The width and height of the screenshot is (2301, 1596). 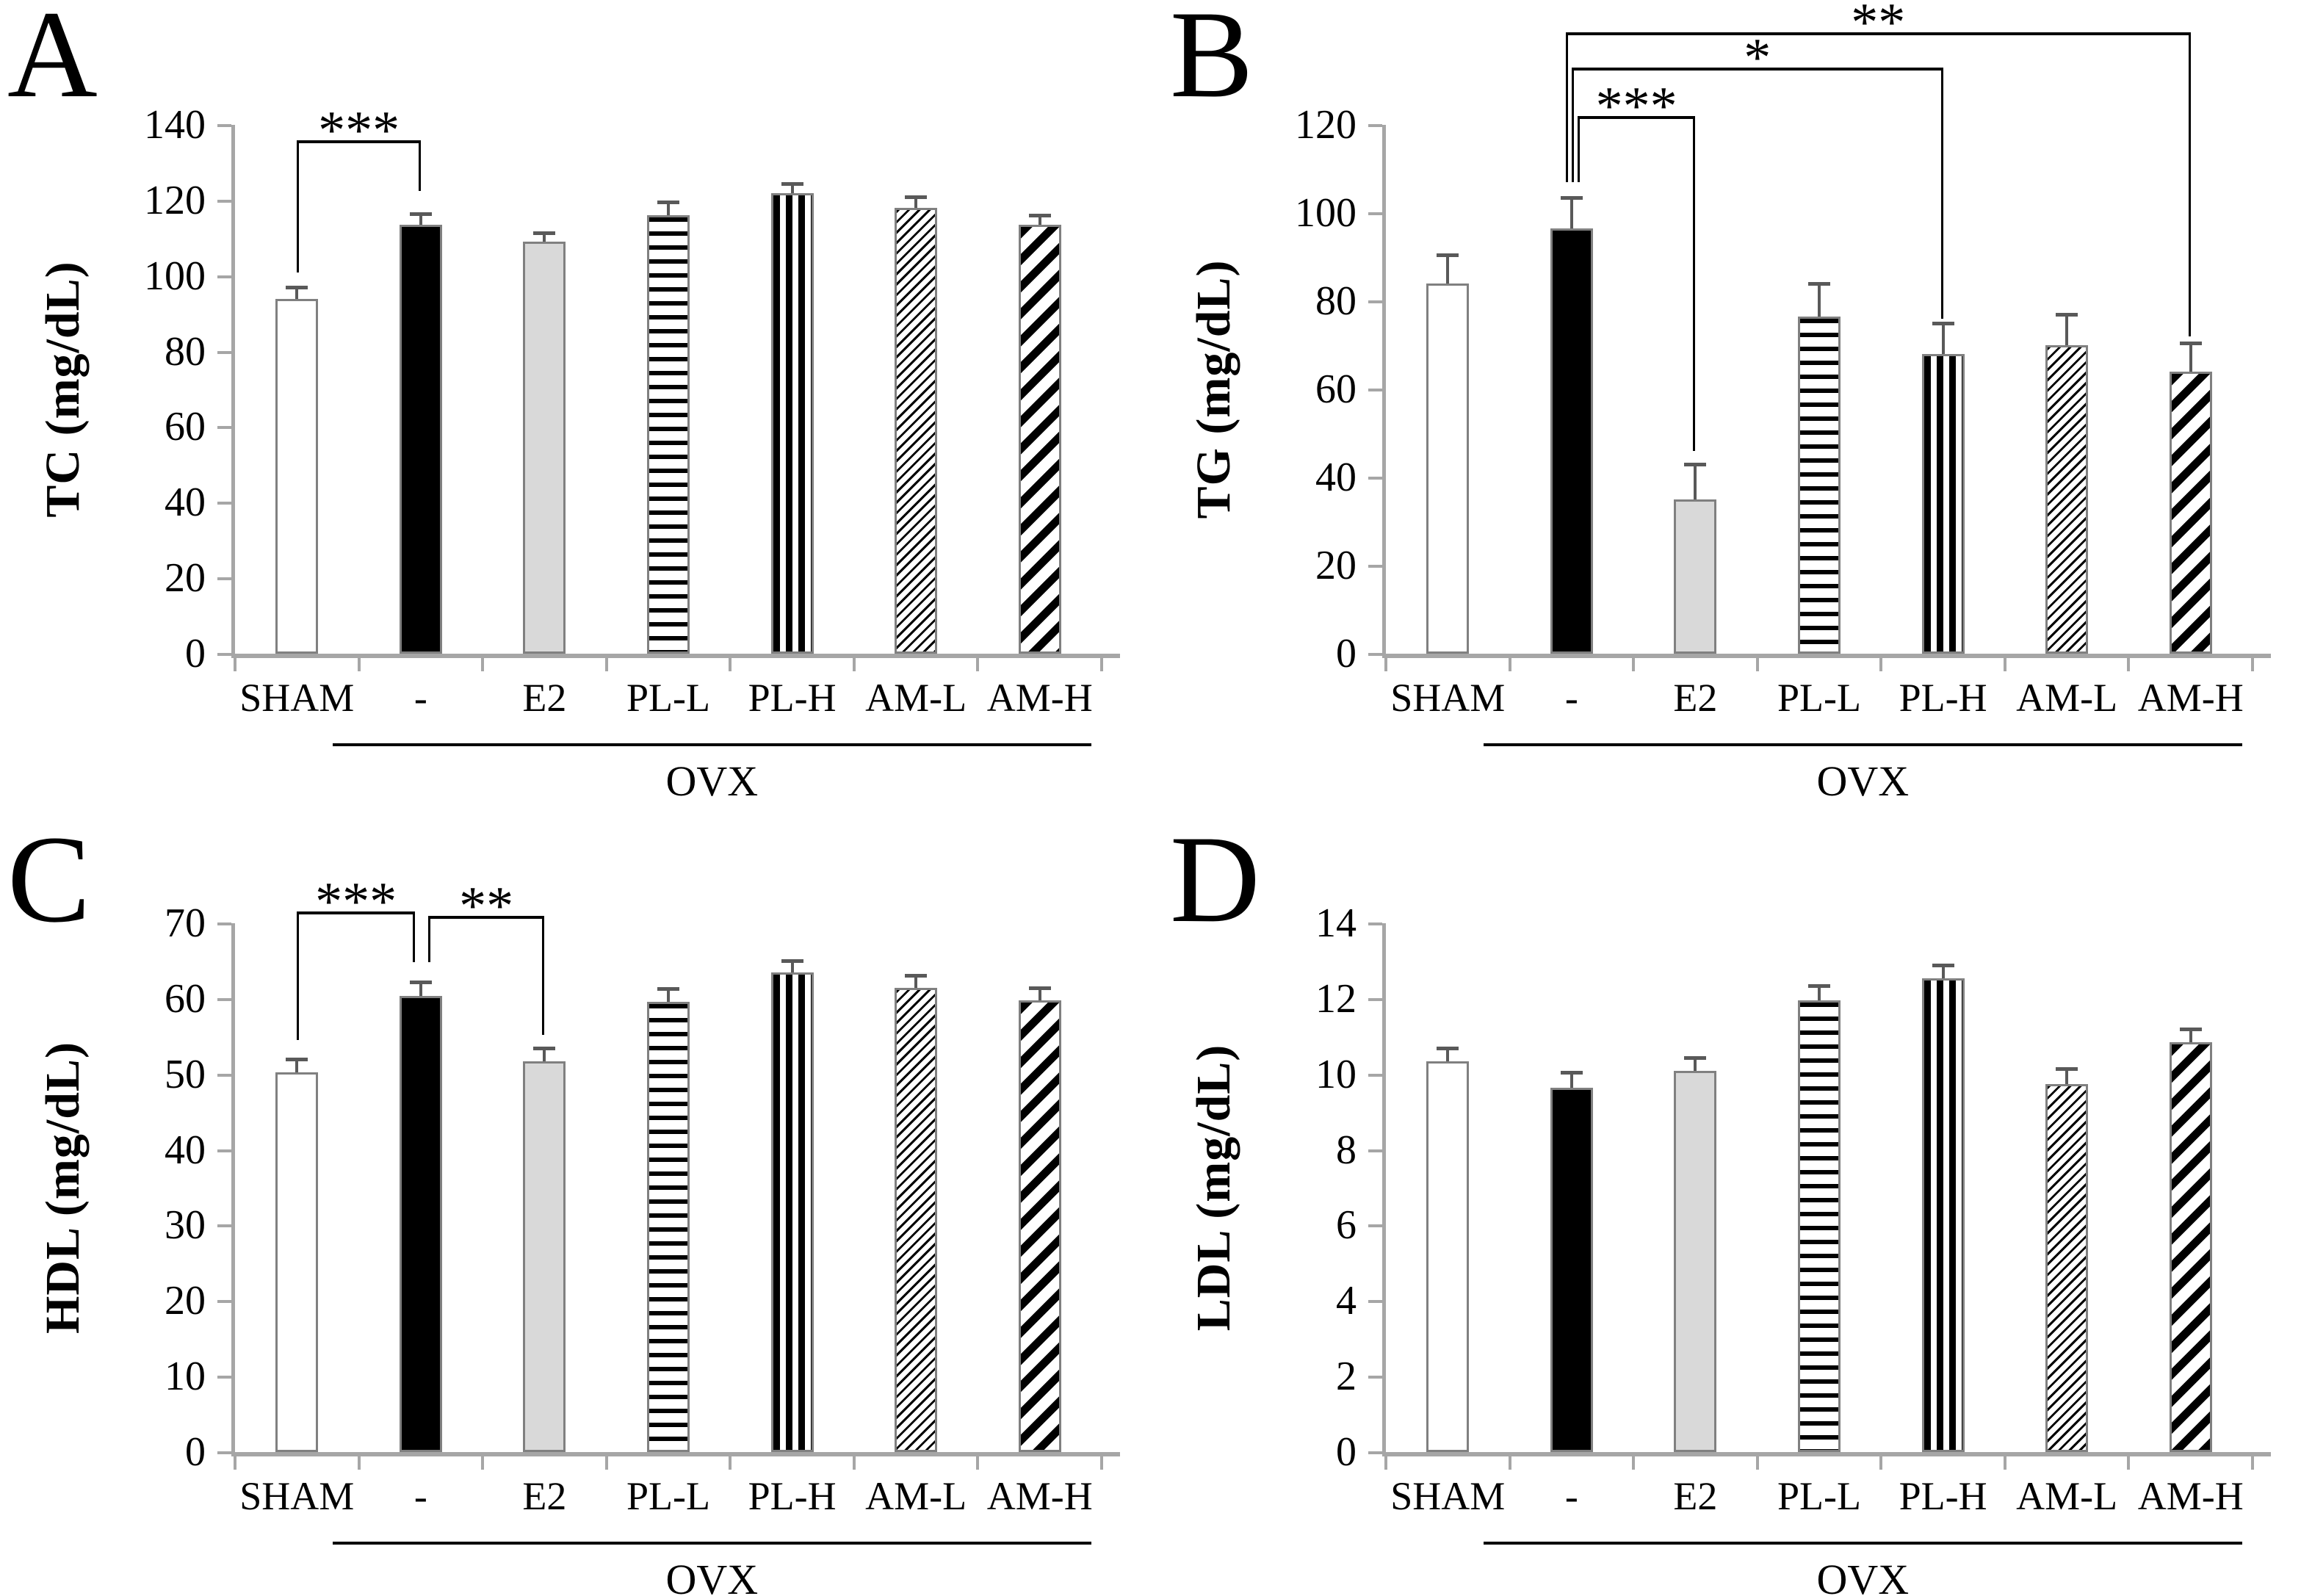 I want to click on y-tick-label: 80, so click(x=1336, y=301).